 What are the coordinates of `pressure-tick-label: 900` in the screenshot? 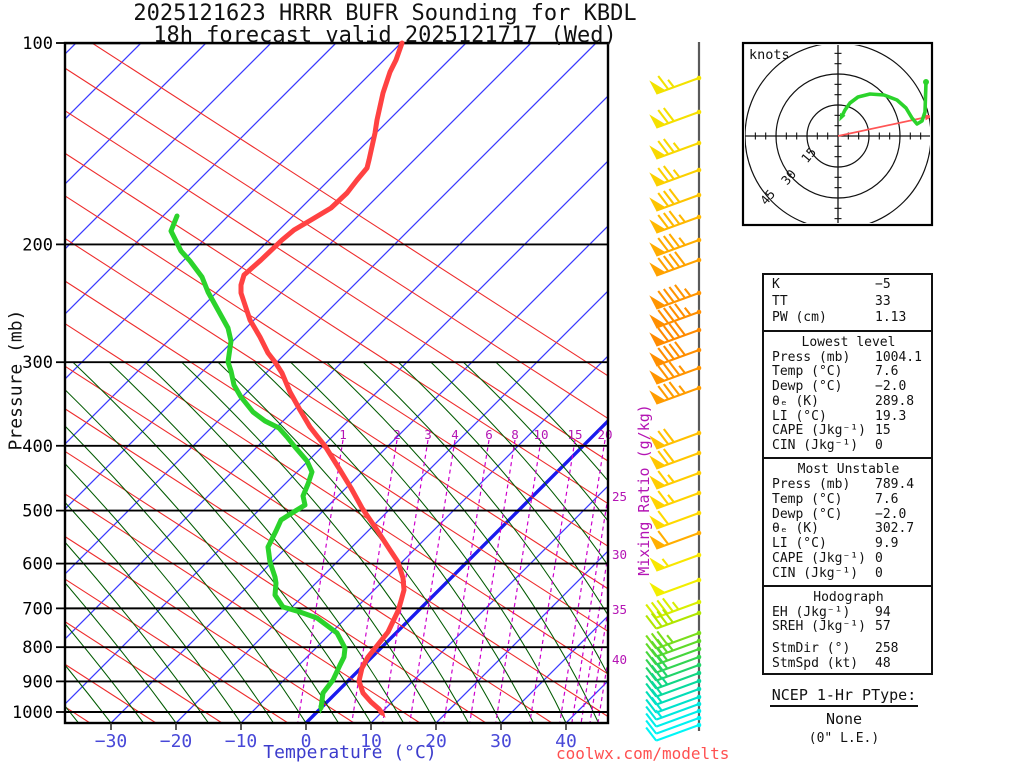 It's located at (37, 682).